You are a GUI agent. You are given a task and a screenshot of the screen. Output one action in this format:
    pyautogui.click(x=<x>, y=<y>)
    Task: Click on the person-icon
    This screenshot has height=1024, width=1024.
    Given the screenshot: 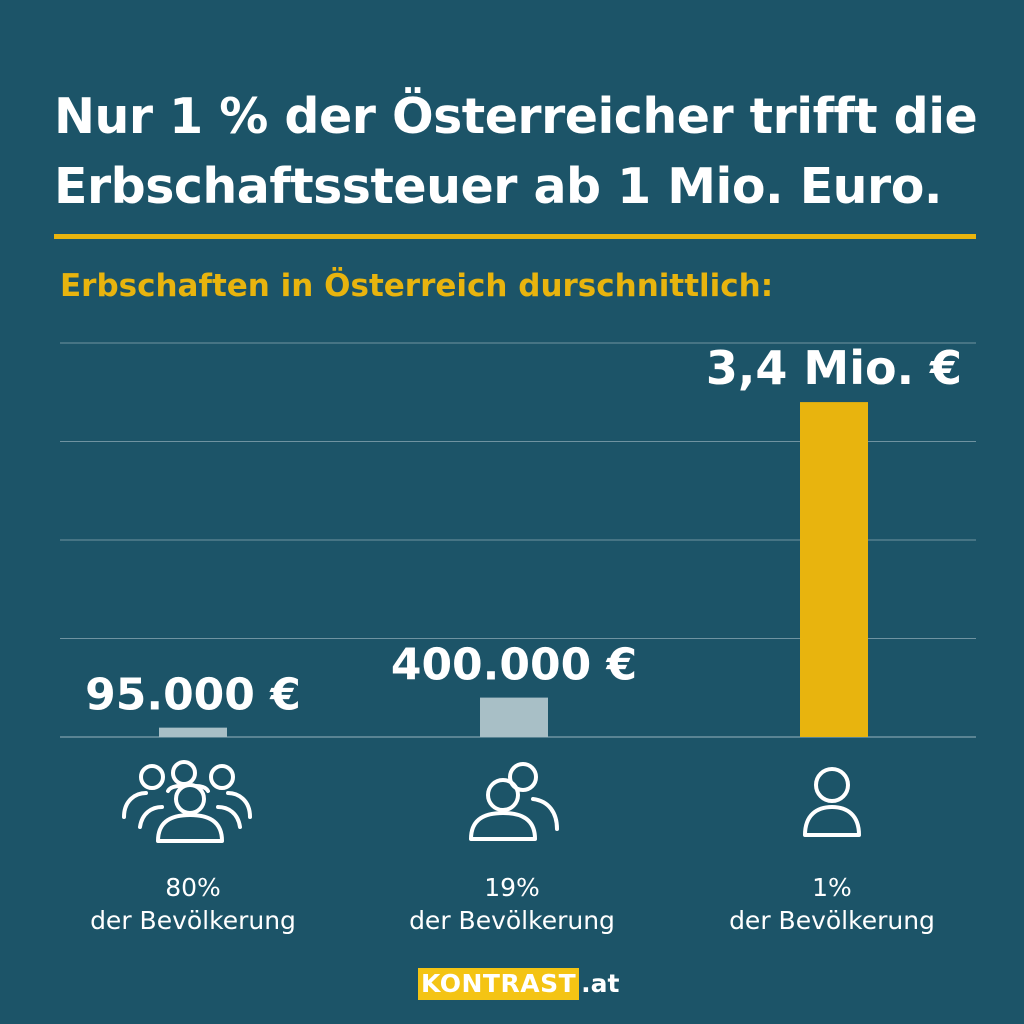 What is the action you would take?
    pyautogui.click(x=832, y=802)
    